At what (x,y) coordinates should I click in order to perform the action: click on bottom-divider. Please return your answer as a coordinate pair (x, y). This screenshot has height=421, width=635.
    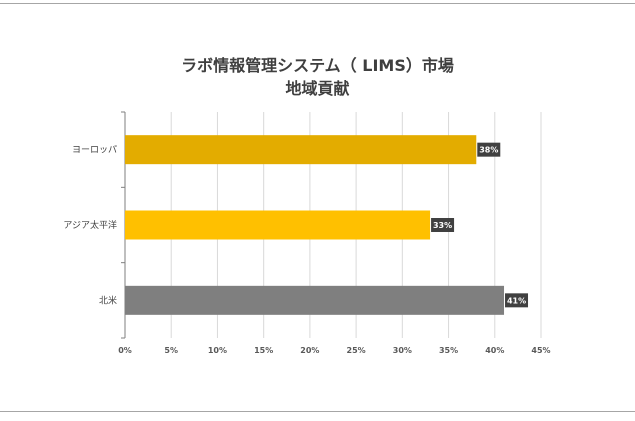
    Looking at the image, I should click on (317, 411).